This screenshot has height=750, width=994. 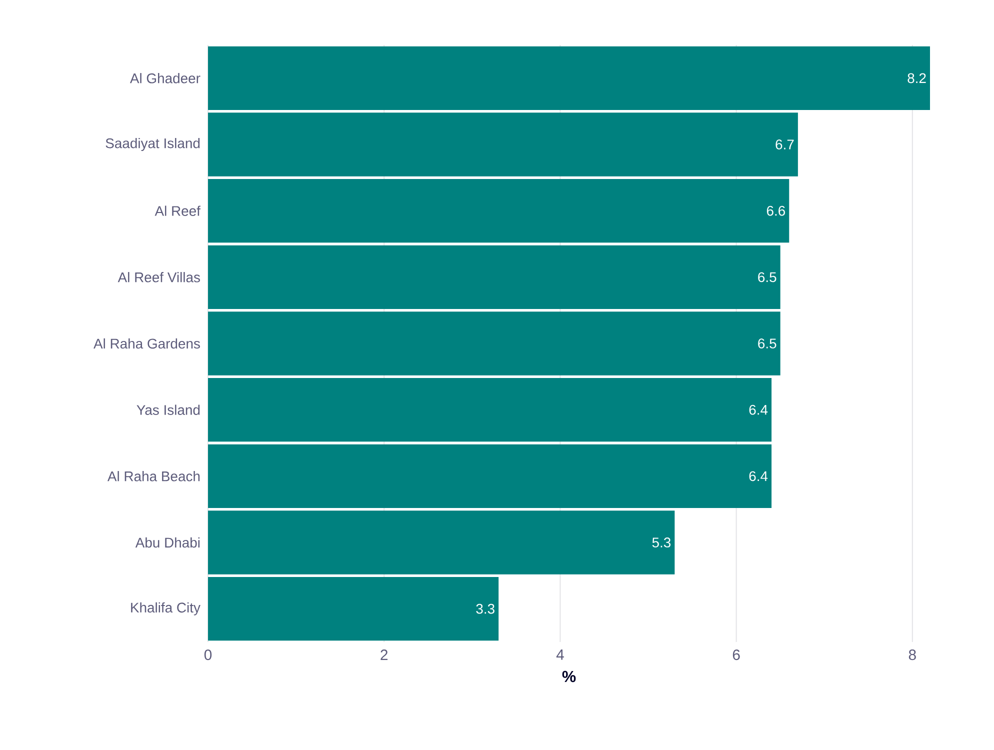 What do you see at coordinates (785, 145) in the screenshot?
I see `data-label: 6.7` at bounding box center [785, 145].